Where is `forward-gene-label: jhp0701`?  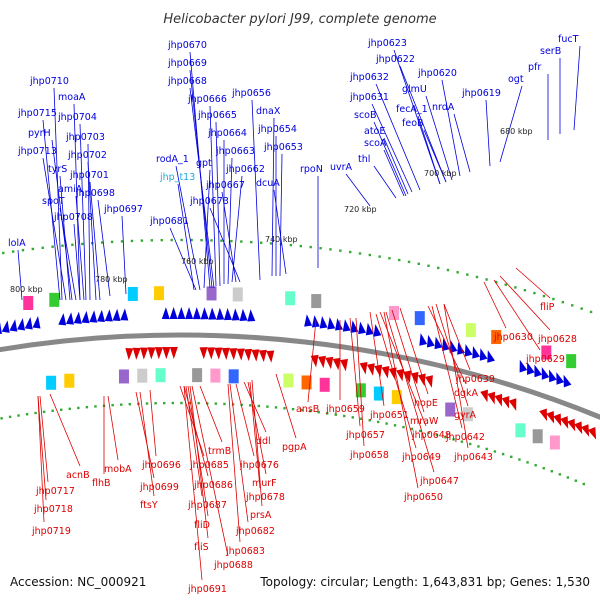
forward-gene-label: jhp0701 is located at coordinates (89, 175).